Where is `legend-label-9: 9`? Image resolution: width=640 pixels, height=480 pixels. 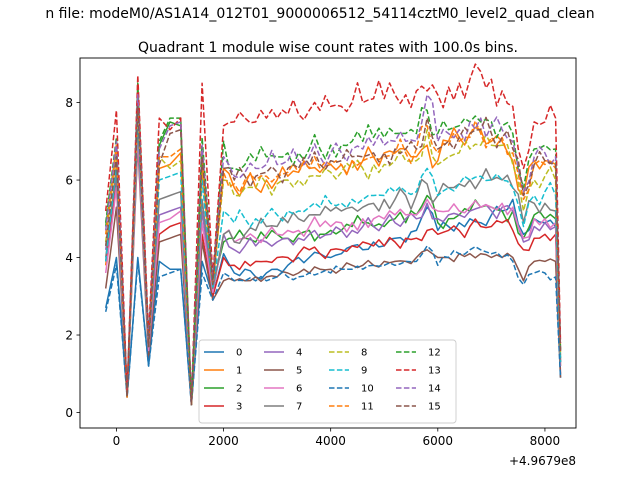 legend-label-9: 9 is located at coordinates (364, 371).